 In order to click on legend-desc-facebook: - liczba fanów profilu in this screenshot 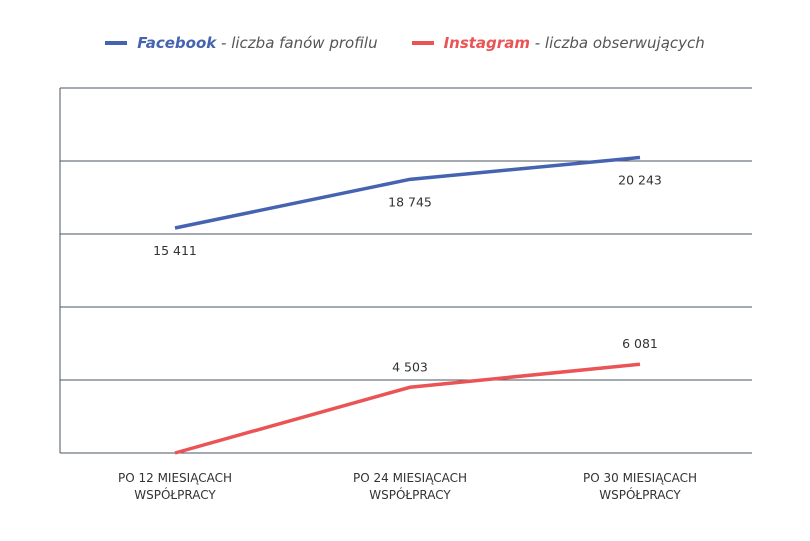, I will do `click(297, 43)`.